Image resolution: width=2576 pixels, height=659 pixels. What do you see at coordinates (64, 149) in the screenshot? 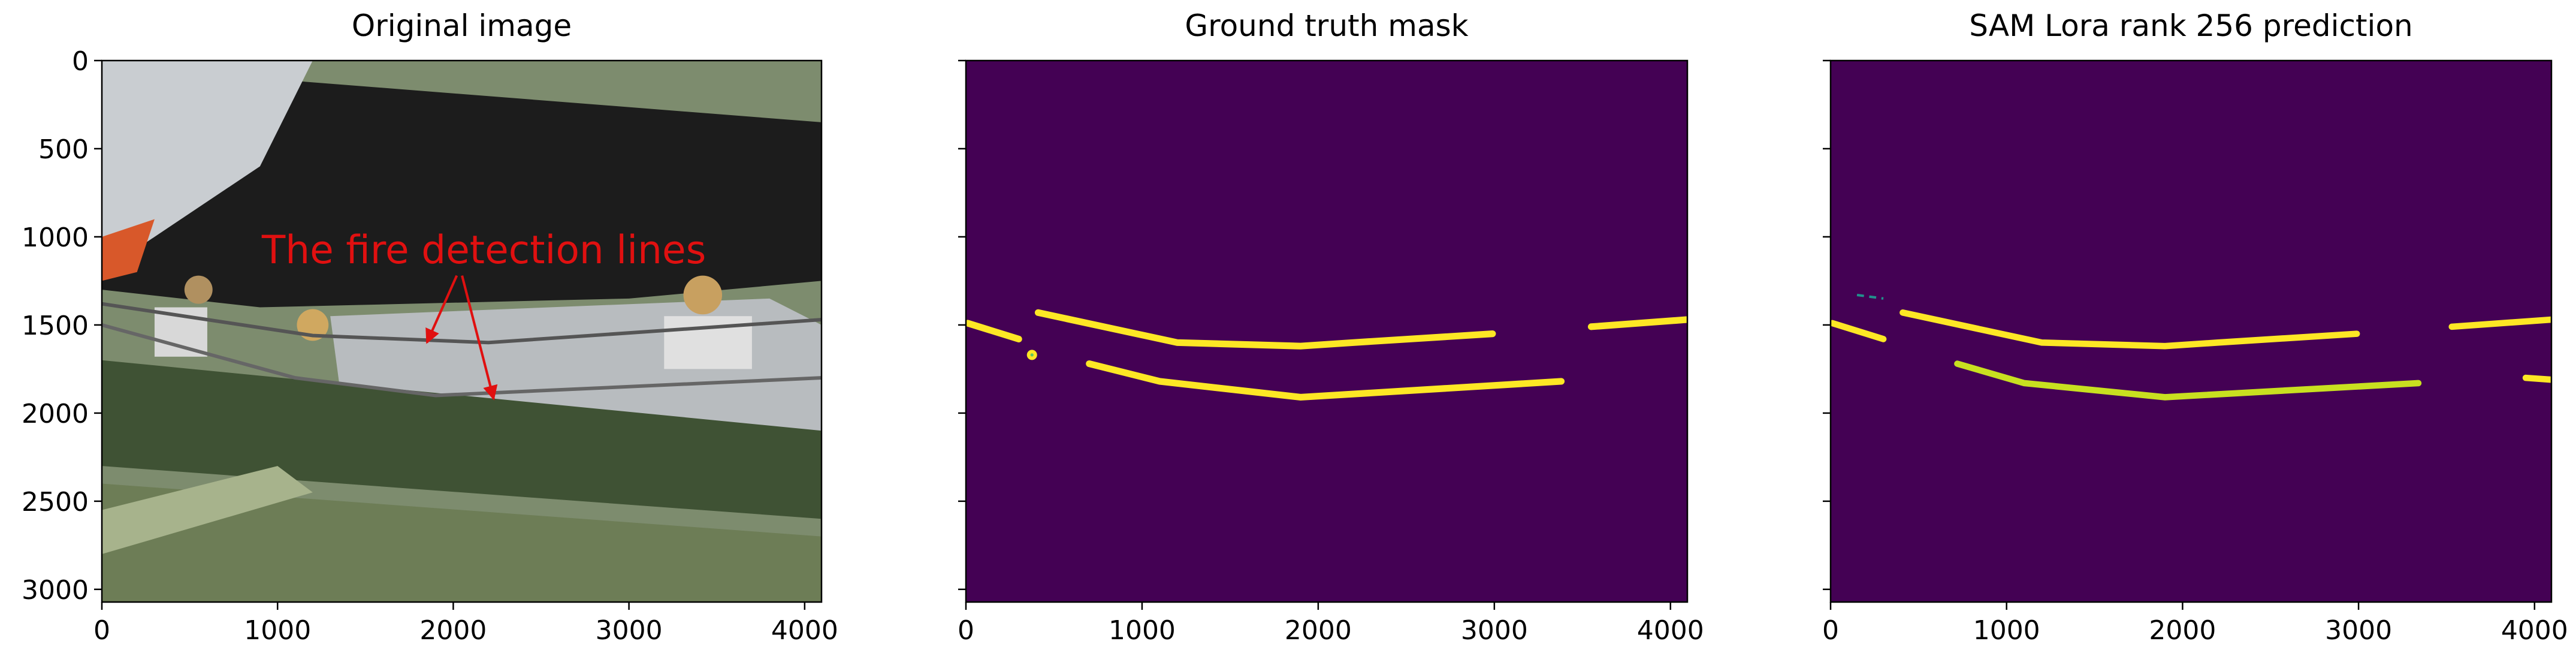
I see `y-tick-label: 500` at bounding box center [64, 149].